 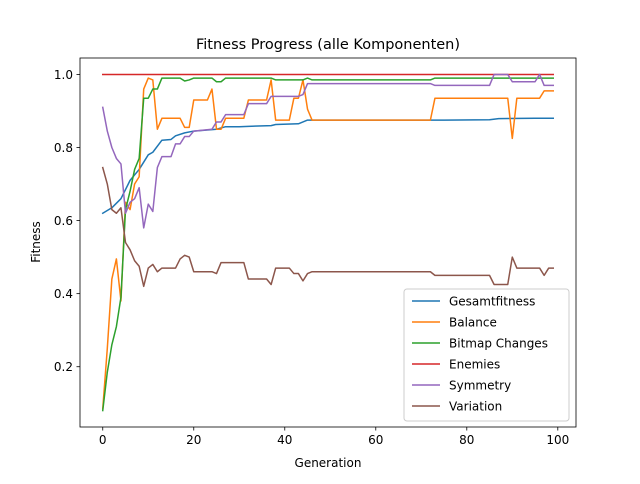 What do you see at coordinates (328, 45) in the screenshot?
I see `chart-title: Fitness Progress (alle Komponenten)` at bounding box center [328, 45].